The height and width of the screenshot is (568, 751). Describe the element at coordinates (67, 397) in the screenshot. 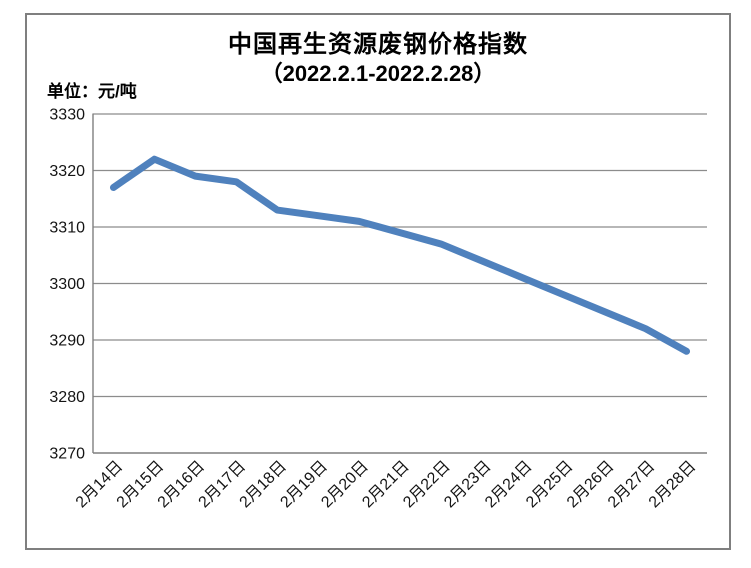

I see `y-axis-tick-label: 3280` at that location.